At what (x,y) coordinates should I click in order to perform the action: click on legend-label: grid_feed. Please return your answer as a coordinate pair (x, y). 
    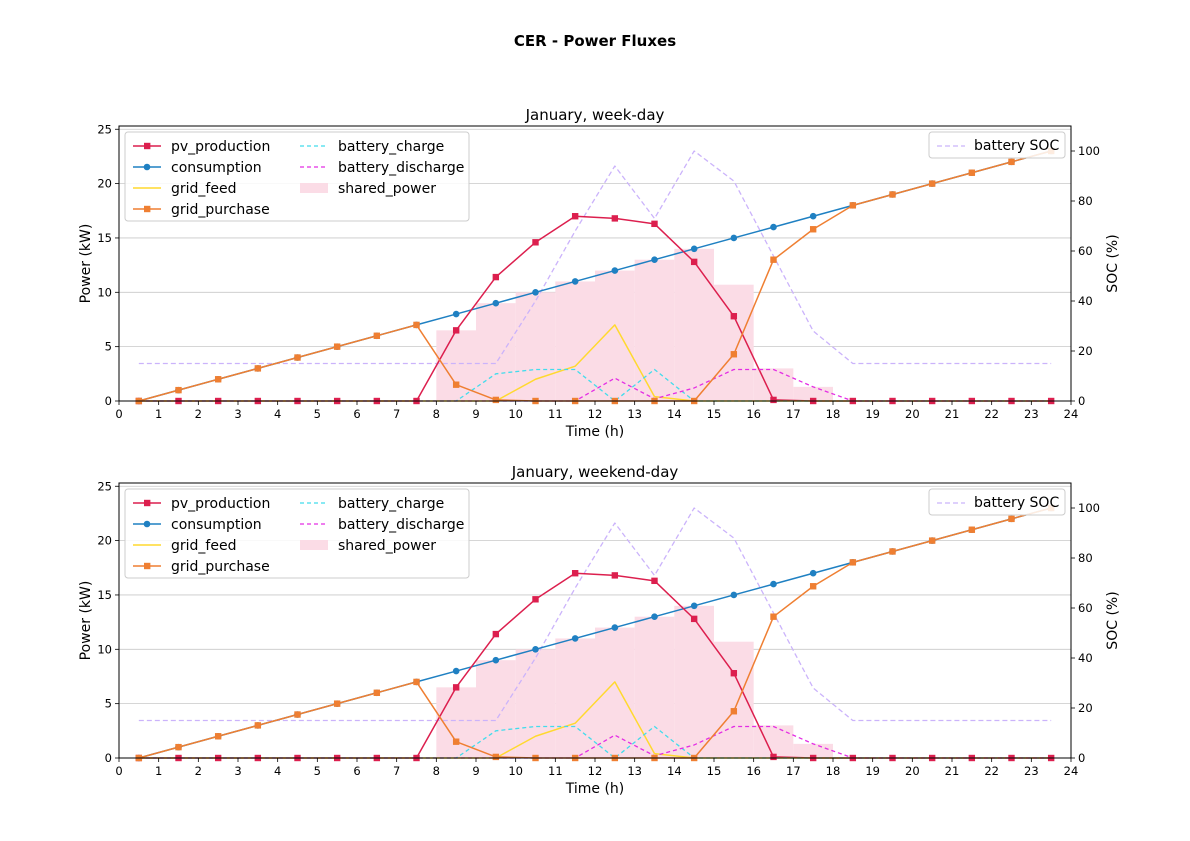
    Looking at the image, I should click on (203, 546).